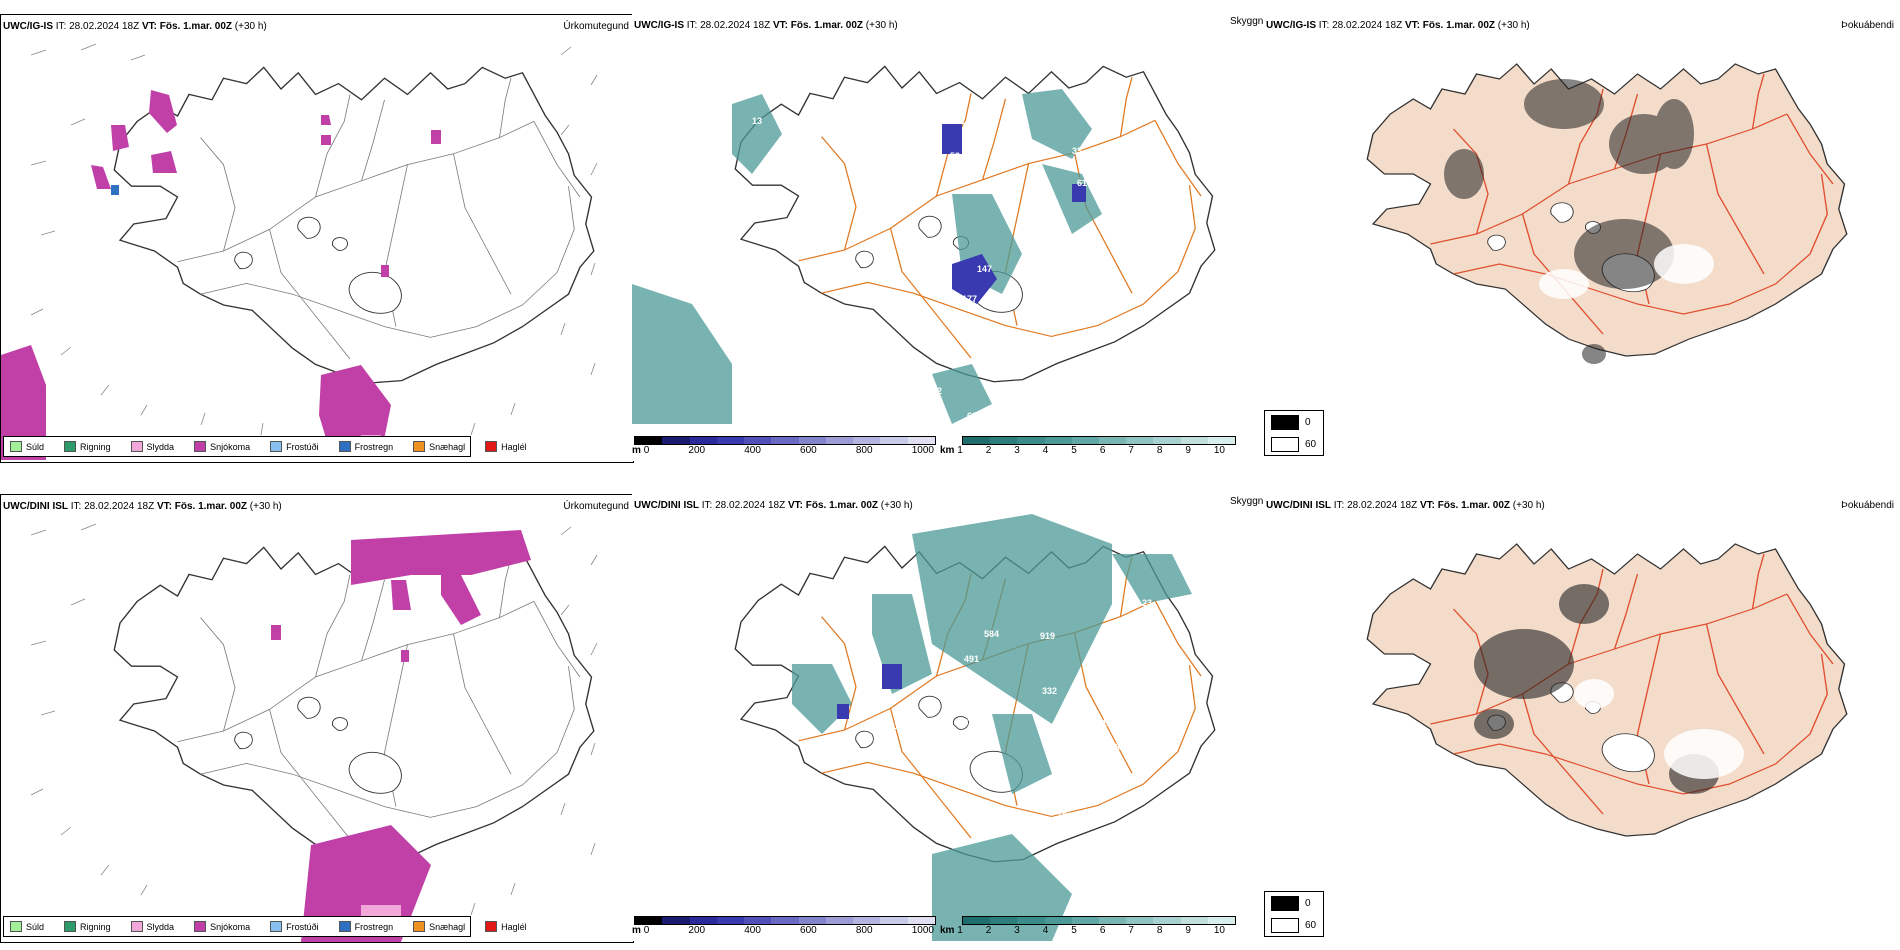 The image size is (1900, 950). What do you see at coordinates (1049, 691) in the screenshot?
I see `svg-text: 332` at bounding box center [1049, 691].